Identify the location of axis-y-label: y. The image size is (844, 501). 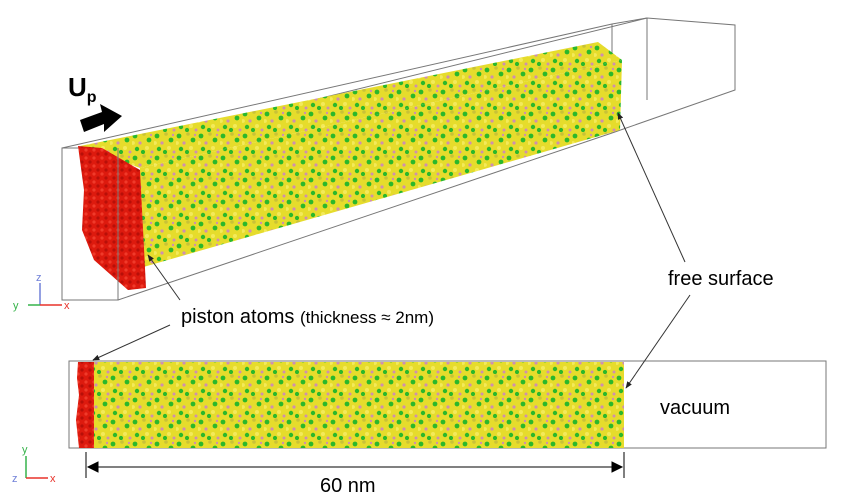
(16, 306).